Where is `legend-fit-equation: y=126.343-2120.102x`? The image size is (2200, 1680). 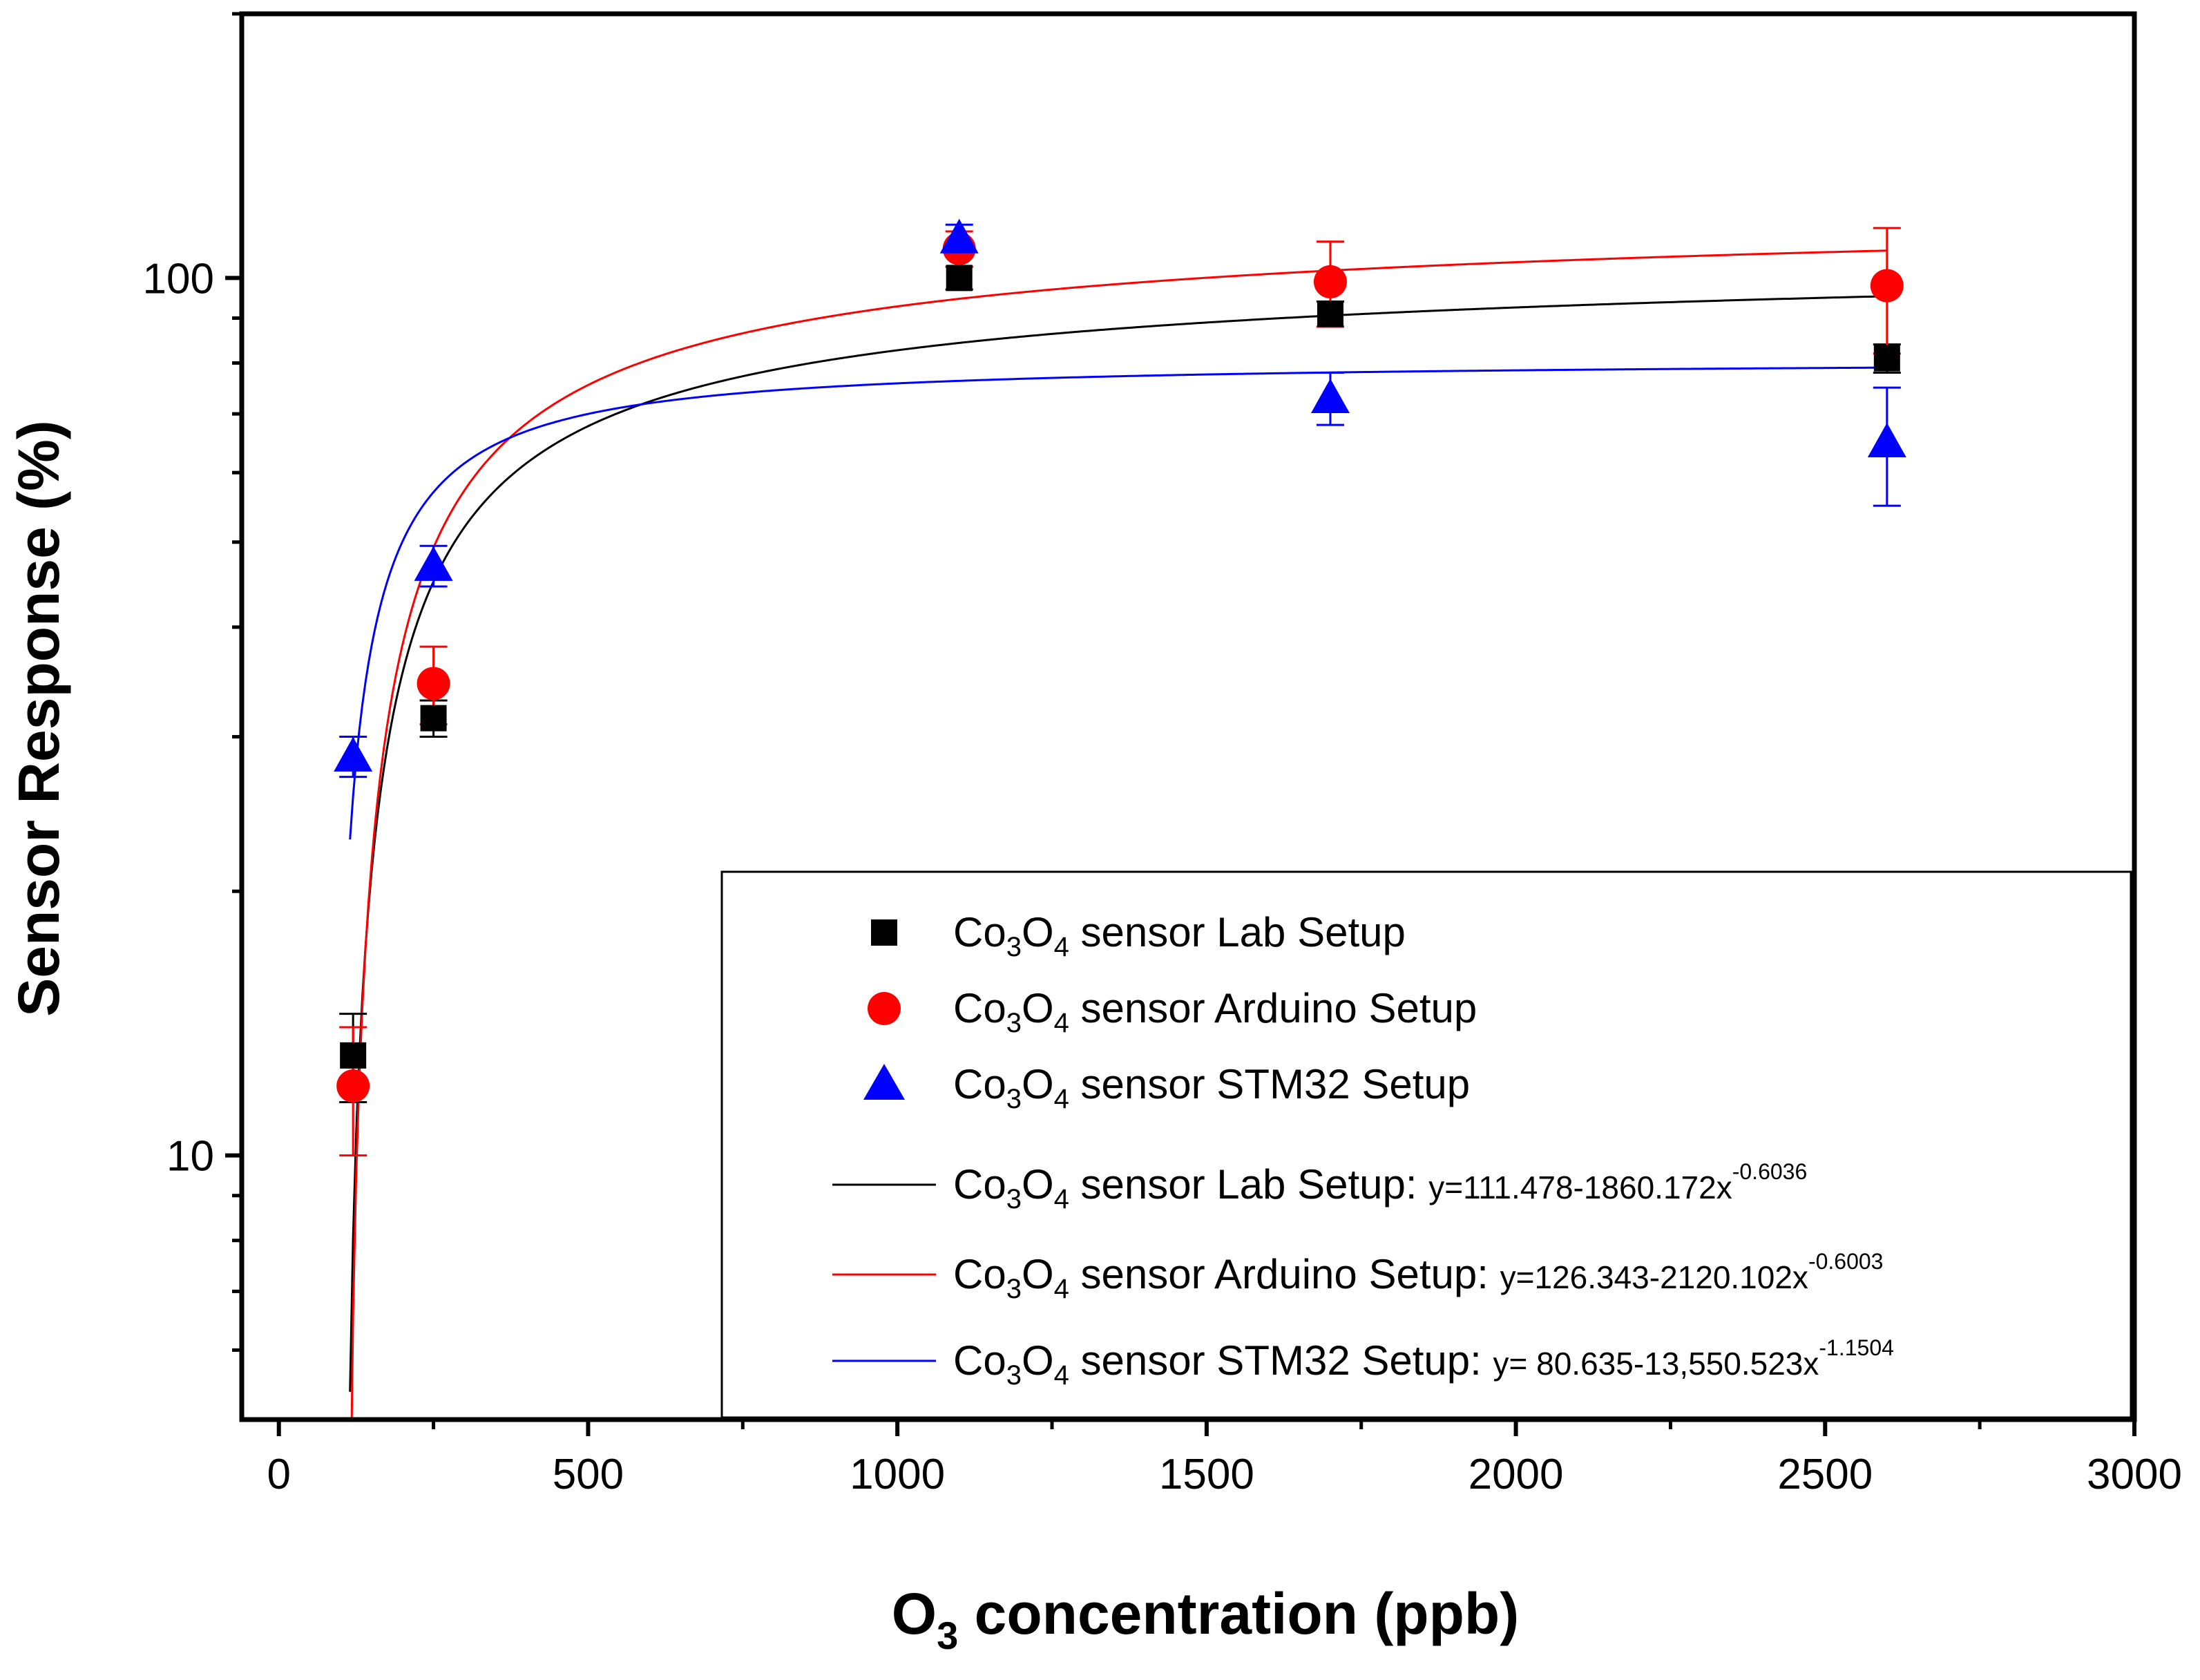 legend-fit-equation: y=126.343-2120.102x is located at coordinates (1654, 1277).